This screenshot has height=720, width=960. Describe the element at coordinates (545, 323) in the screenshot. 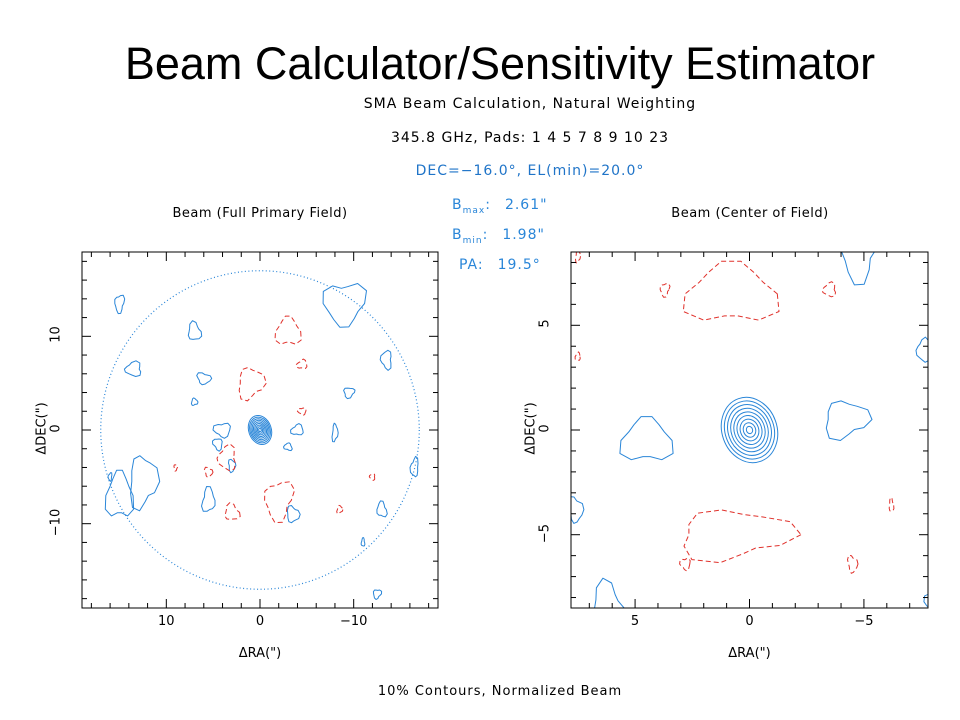

I see `y-tick-label: 5` at that location.